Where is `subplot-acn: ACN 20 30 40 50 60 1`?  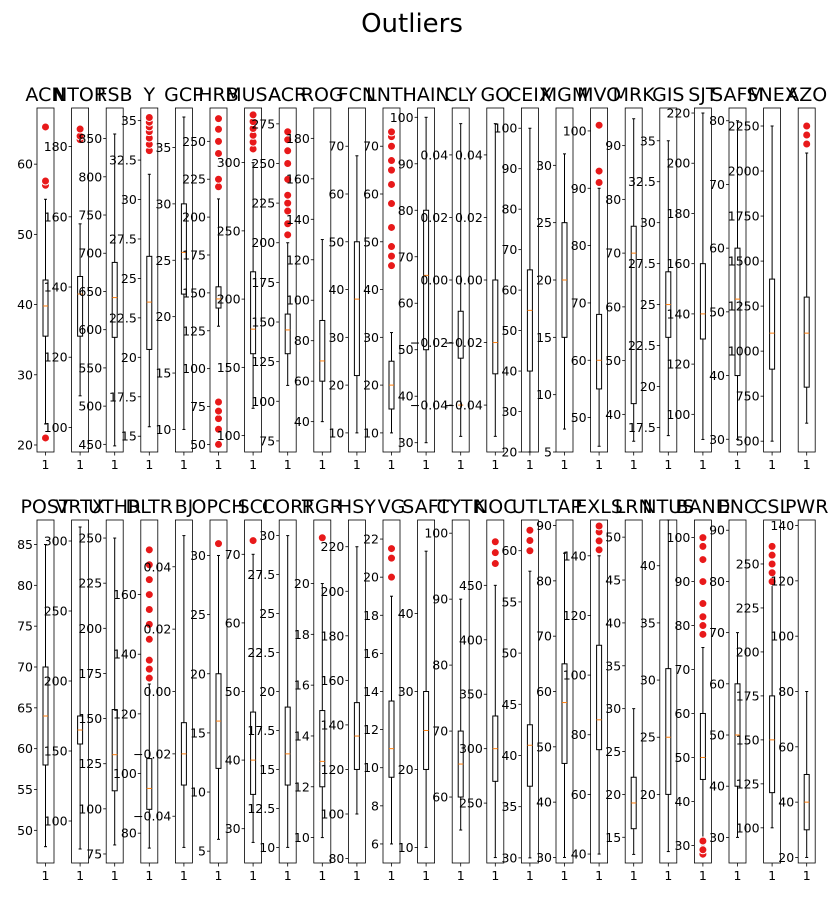 subplot-acn: ACN 20 30 40 50 60 1 is located at coordinates (41, 278).